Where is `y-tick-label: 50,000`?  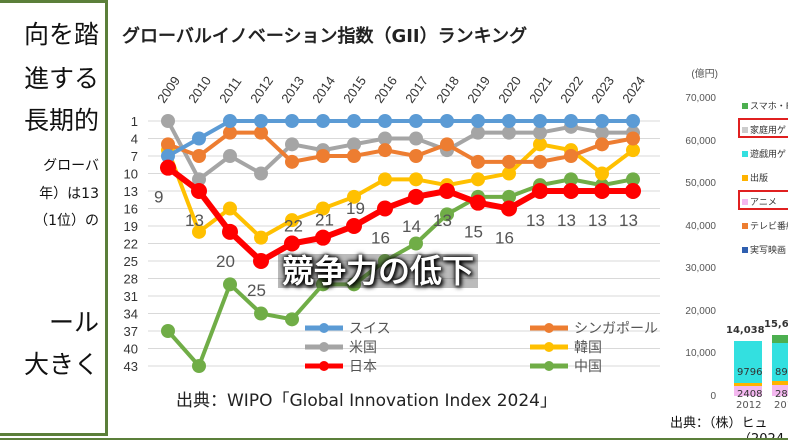
y-tick-label: 50,000 is located at coordinates (700, 183).